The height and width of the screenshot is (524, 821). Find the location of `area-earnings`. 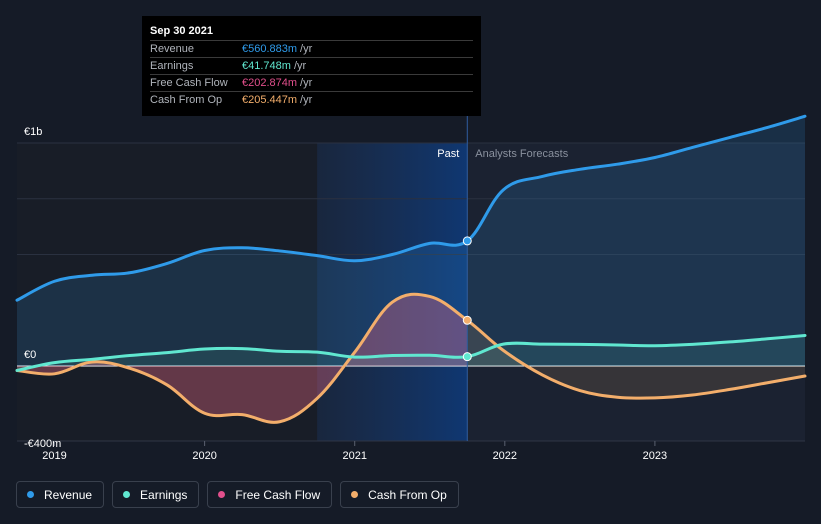

area-earnings is located at coordinates (411, 353).